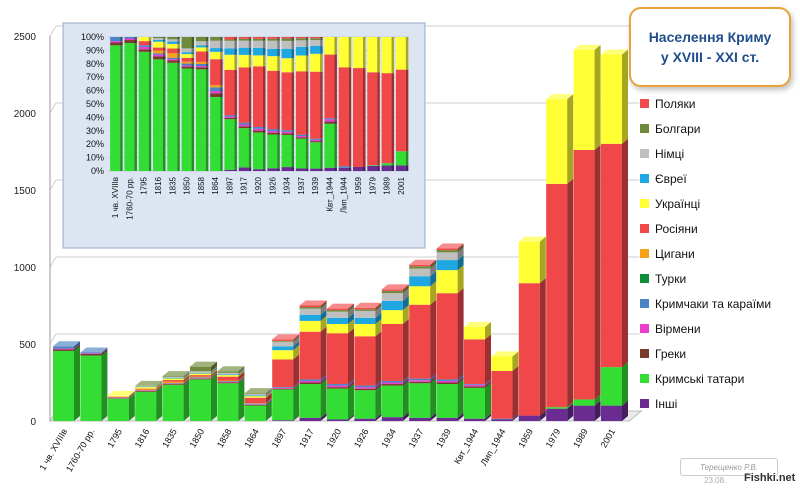 This screenshot has width=800, height=491. I want to click on inset-x-tick-label: 1850, so click(187, 185).